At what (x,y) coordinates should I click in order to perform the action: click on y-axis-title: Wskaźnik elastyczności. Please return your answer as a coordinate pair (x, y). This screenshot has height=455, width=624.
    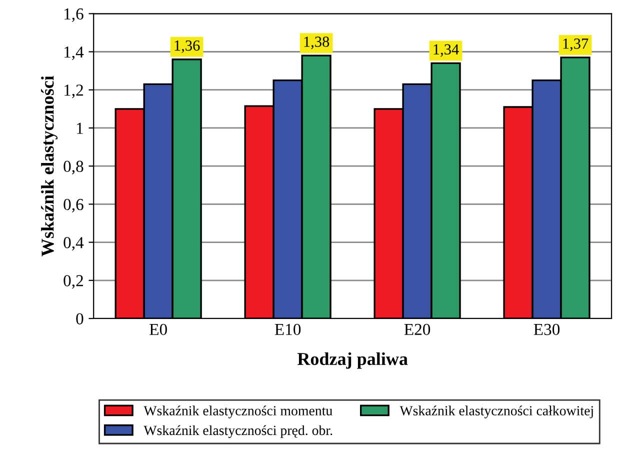
    Looking at the image, I should click on (49, 166).